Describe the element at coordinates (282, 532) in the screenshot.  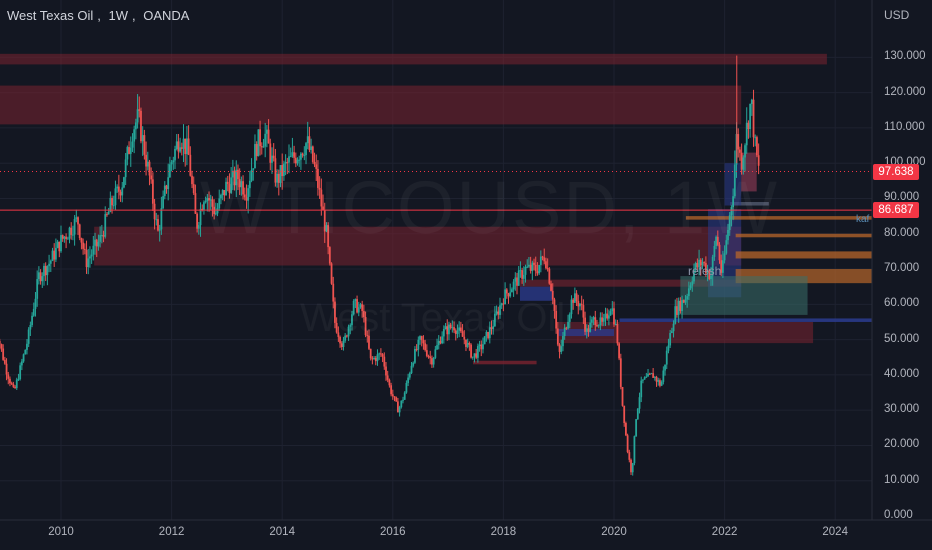
I see `time-tick-label: 2014` at that location.